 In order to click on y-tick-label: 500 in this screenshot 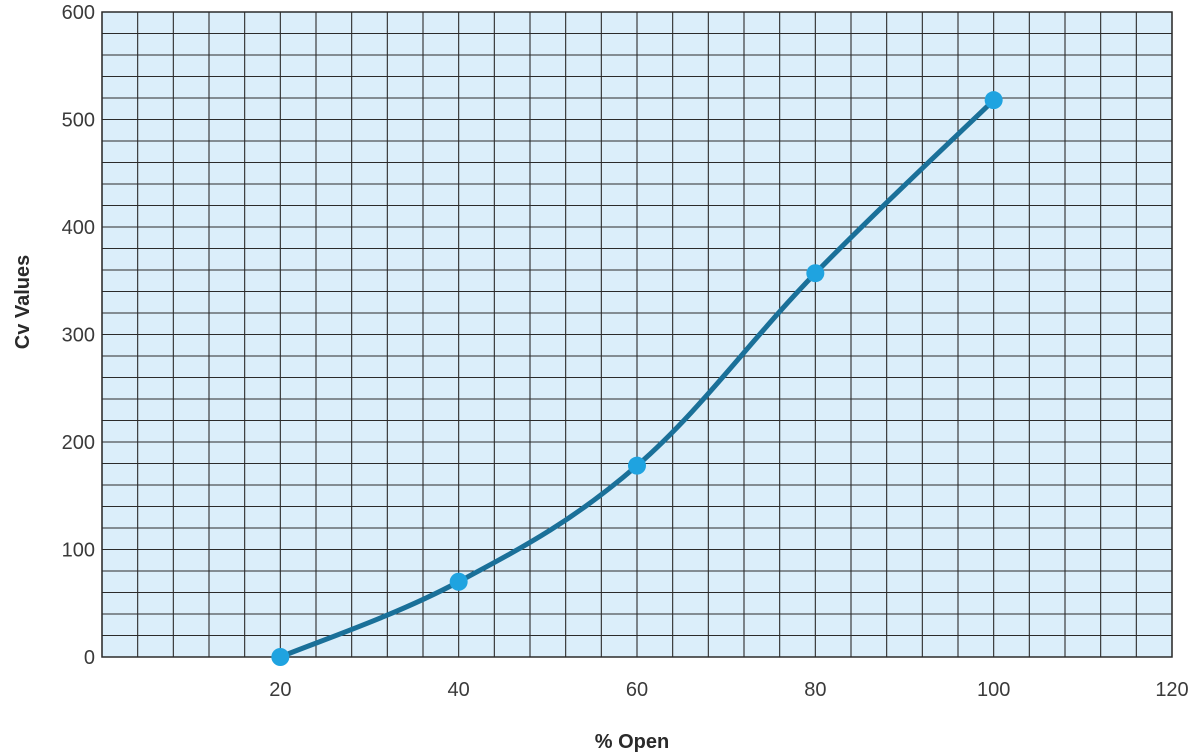, I will do `click(78, 121)`.